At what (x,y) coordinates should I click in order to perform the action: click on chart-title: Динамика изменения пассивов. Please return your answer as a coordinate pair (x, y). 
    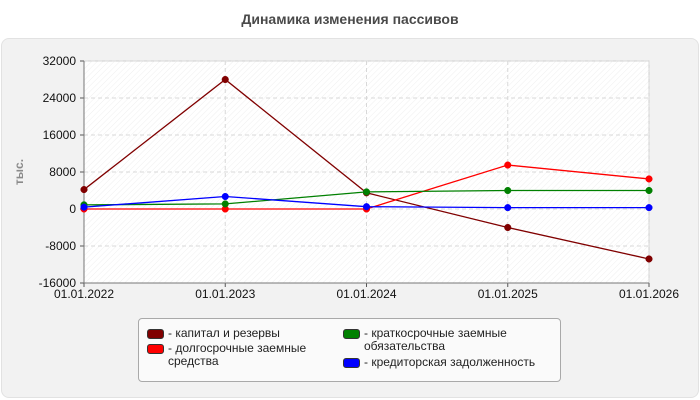
    Looking at the image, I should click on (350, 19).